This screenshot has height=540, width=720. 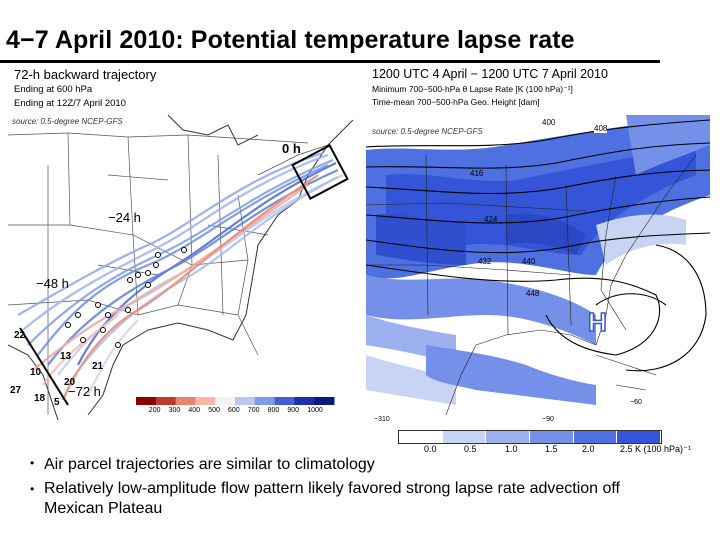 What do you see at coordinates (588, 449) in the screenshot?
I see `colorbar-tick-label: 2.0` at bounding box center [588, 449].